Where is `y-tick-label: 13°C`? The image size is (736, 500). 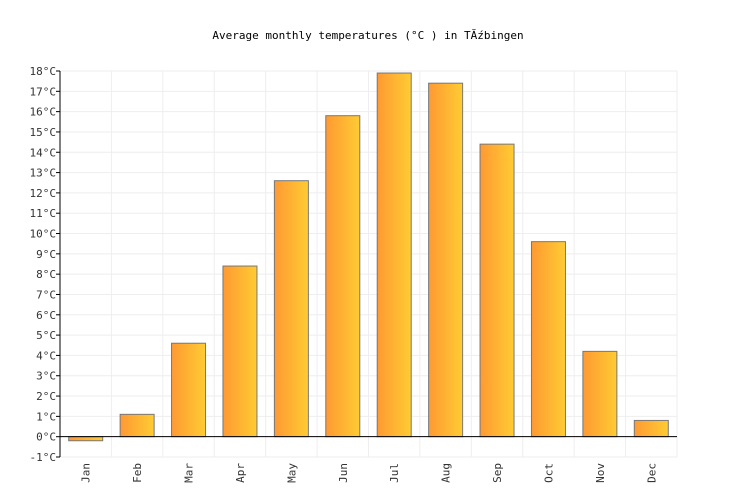 y-tick-label: 13°C is located at coordinates (43, 173).